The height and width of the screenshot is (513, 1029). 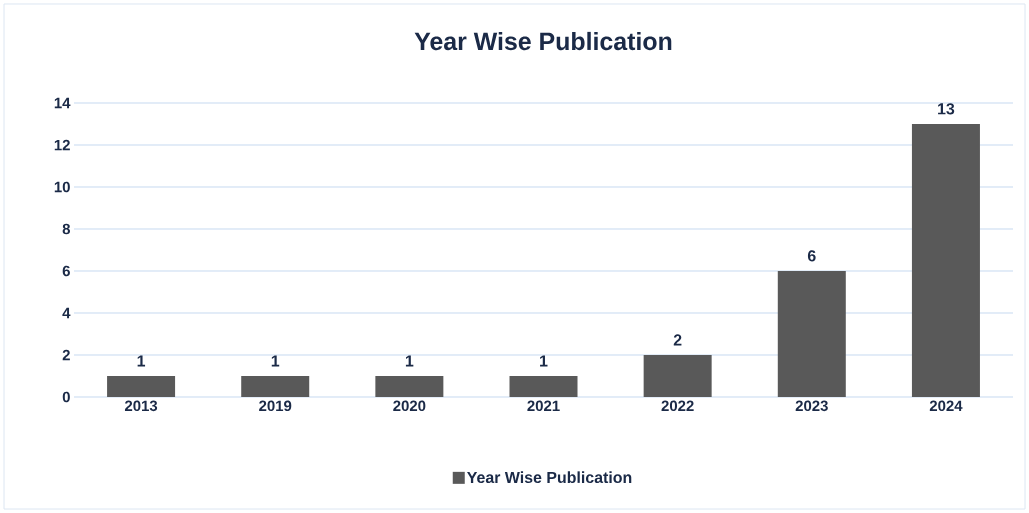 I want to click on x-tick-label: 2024, so click(x=946, y=406).